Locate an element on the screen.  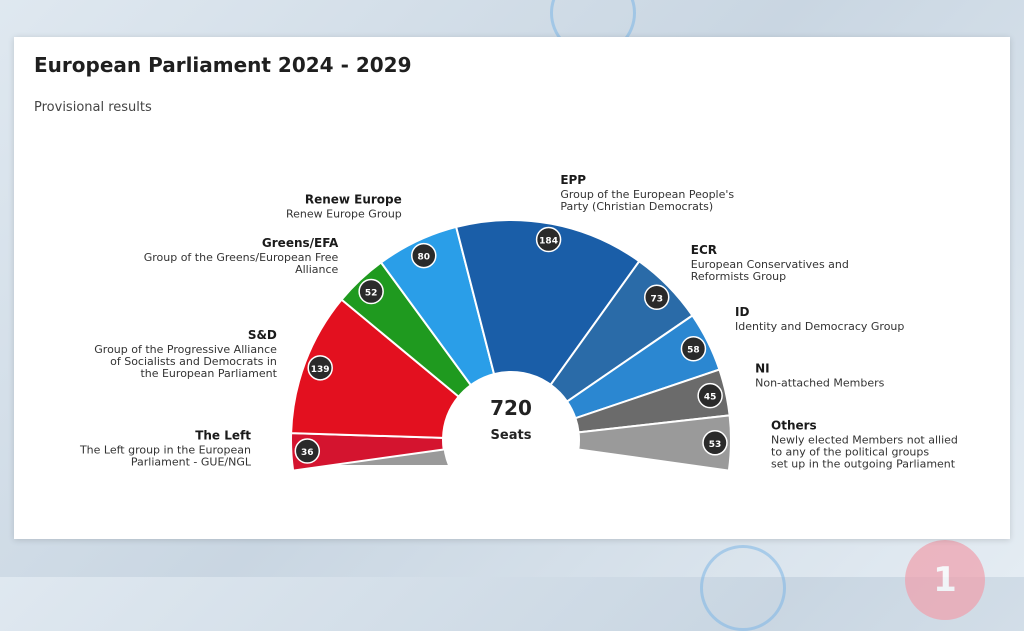
series-name-line: Group of the Progressive Alliance is located at coordinates (185, 349).